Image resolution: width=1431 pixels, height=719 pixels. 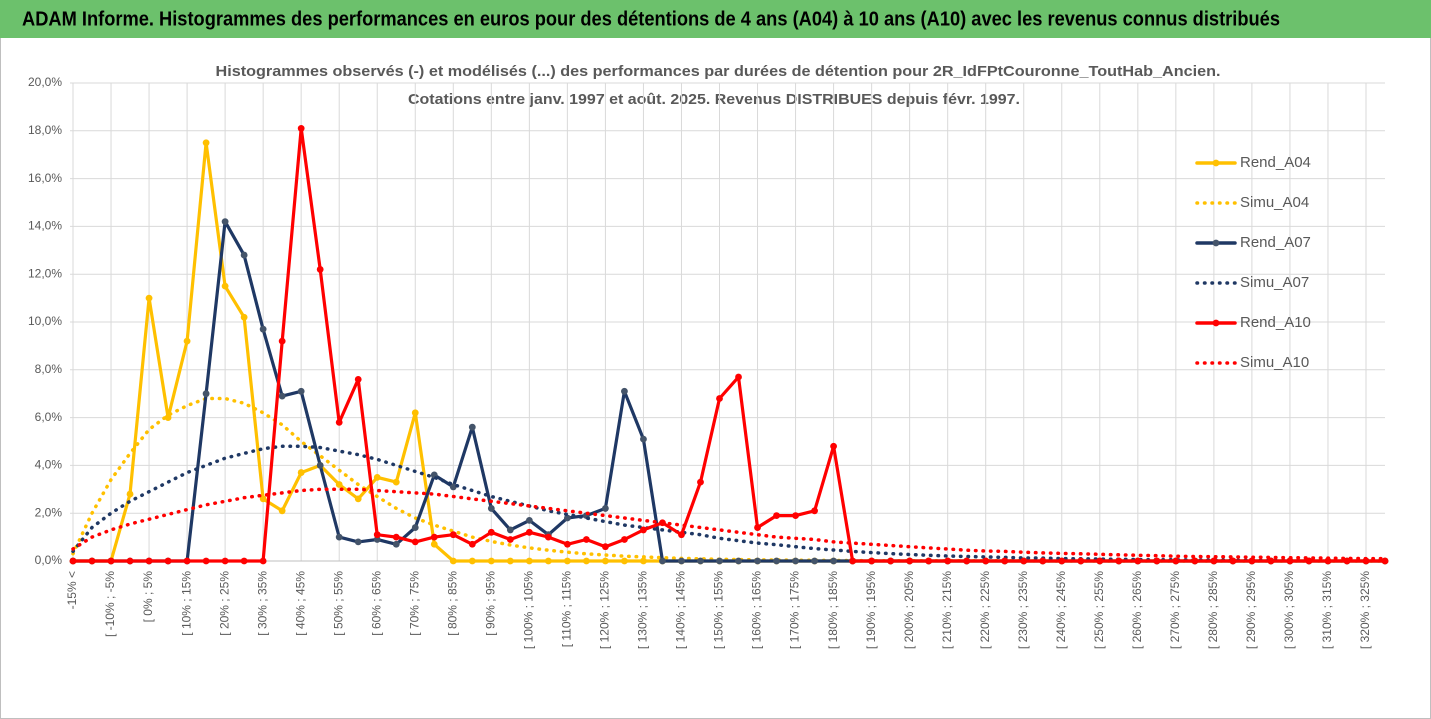 What do you see at coordinates (49, 417) in the screenshot?
I see `y-tick-label: 6,0%` at bounding box center [49, 417].